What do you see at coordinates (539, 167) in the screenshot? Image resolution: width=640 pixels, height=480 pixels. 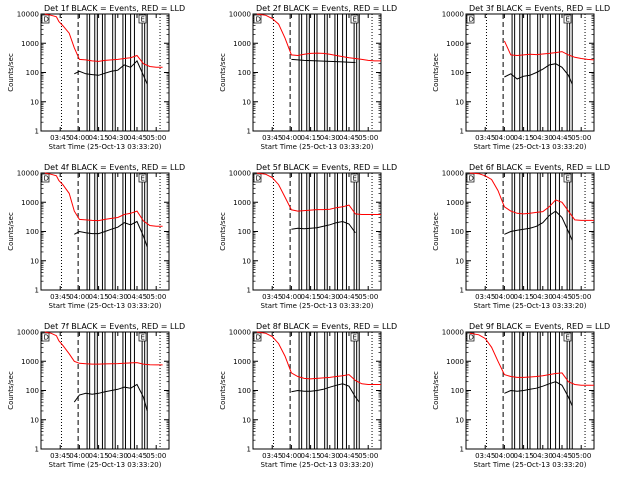 I see `panel-title: Det 6f BLACK = Events, RED = LLD` at bounding box center [539, 167].